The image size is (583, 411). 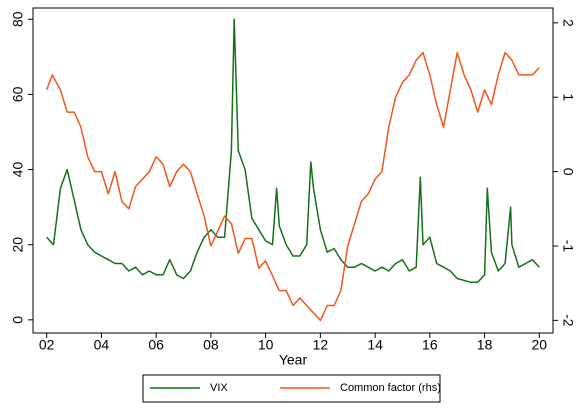 What do you see at coordinates (18, 170) in the screenshot?
I see `y-tick-label: 40` at bounding box center [18, 170].